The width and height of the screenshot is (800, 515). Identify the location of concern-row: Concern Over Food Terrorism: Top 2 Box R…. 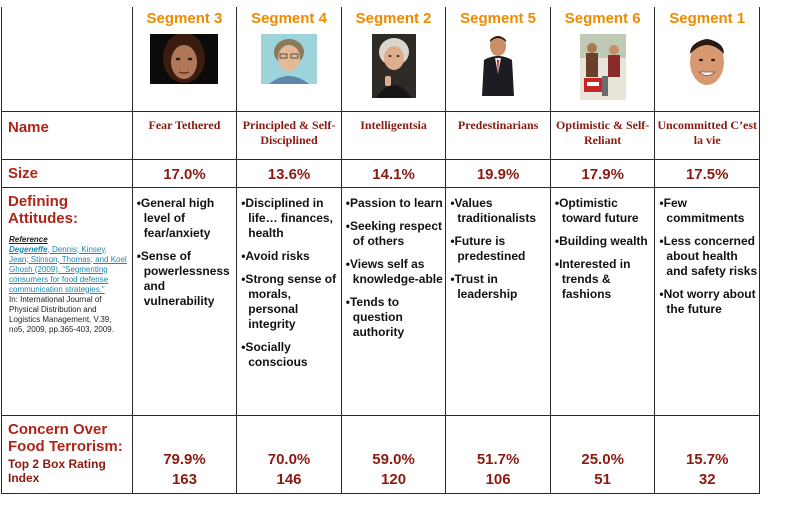
(380, 454).